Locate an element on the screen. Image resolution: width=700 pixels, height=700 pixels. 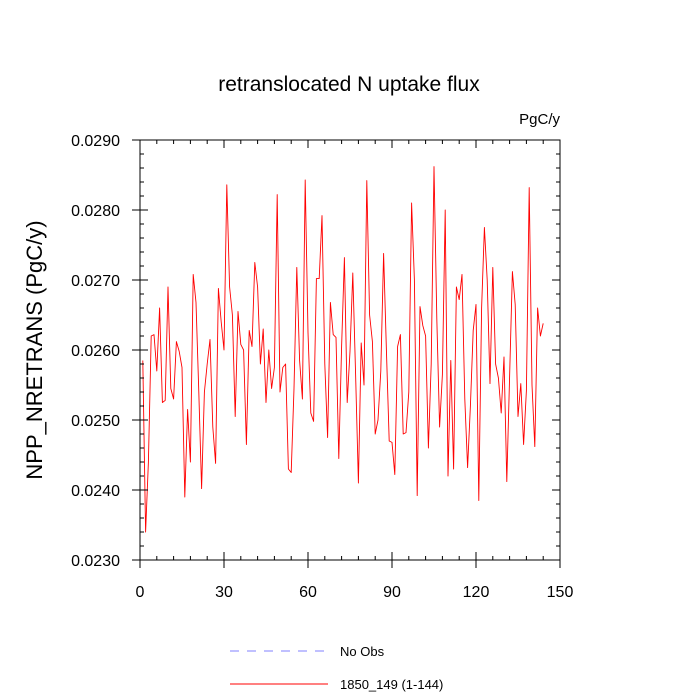
x-tick-label: 30 is located at coordinates (224, 592).